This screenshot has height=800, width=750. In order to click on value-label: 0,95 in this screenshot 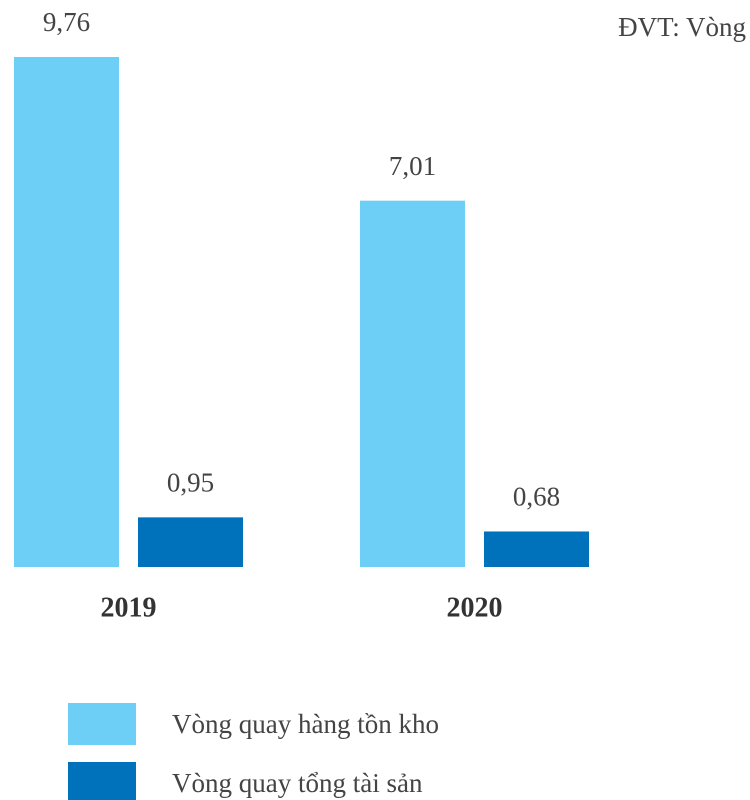, I will do `click(190, 483)`.